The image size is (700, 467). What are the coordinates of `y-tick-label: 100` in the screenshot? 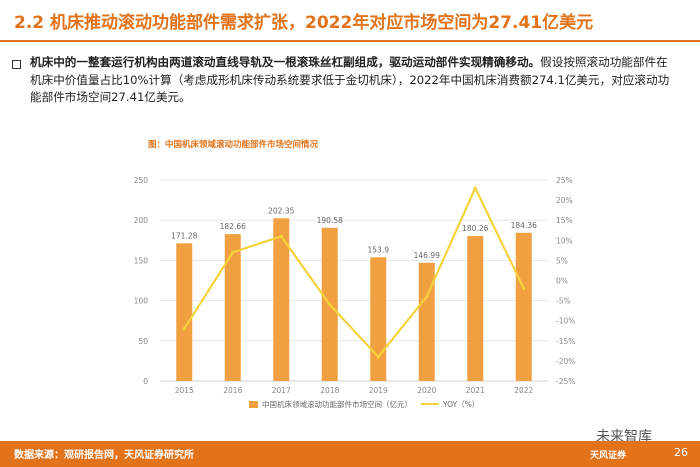 It's located at (141, 301).